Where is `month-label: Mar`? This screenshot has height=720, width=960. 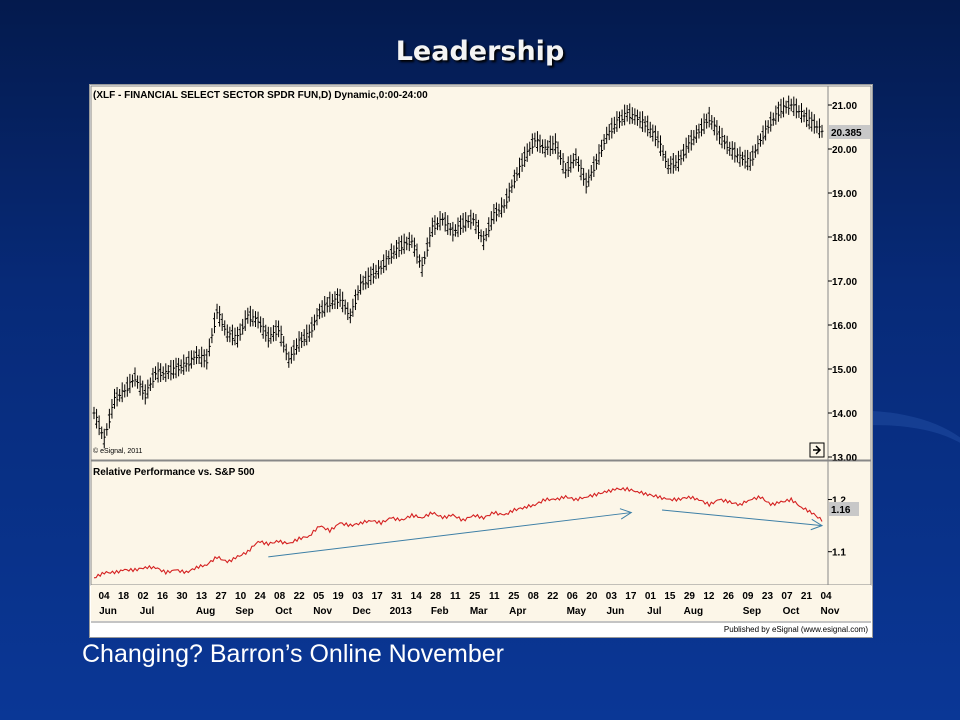 month-label: Mar is located at coordinates (479, 611).